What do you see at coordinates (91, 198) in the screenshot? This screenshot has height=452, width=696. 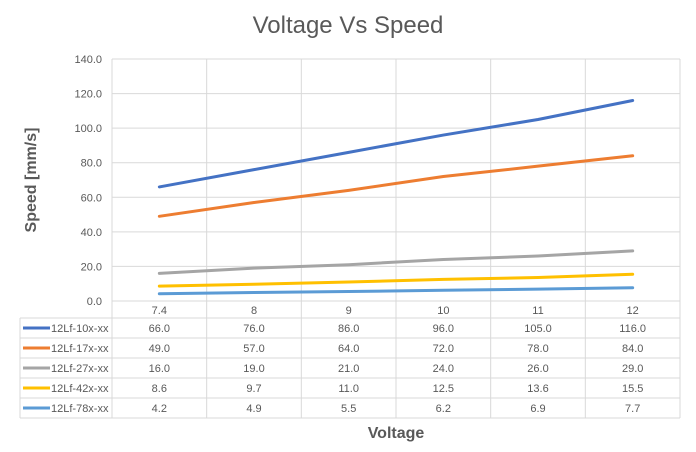 I see `y-tick-label: 60.0` at bounding box center [91, 198].